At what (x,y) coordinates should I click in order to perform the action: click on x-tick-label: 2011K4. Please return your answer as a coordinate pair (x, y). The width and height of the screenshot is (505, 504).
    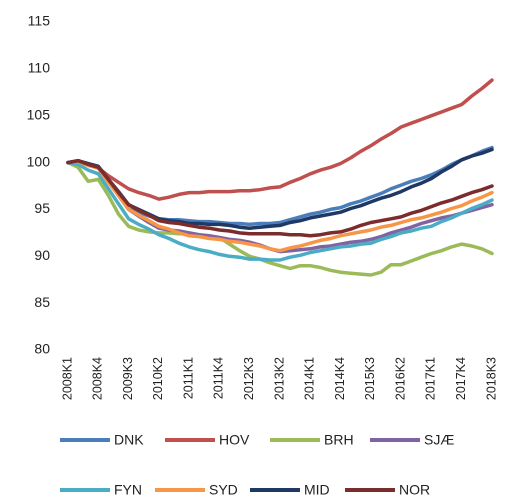
    Looking at the image, I should click on (219, 378).